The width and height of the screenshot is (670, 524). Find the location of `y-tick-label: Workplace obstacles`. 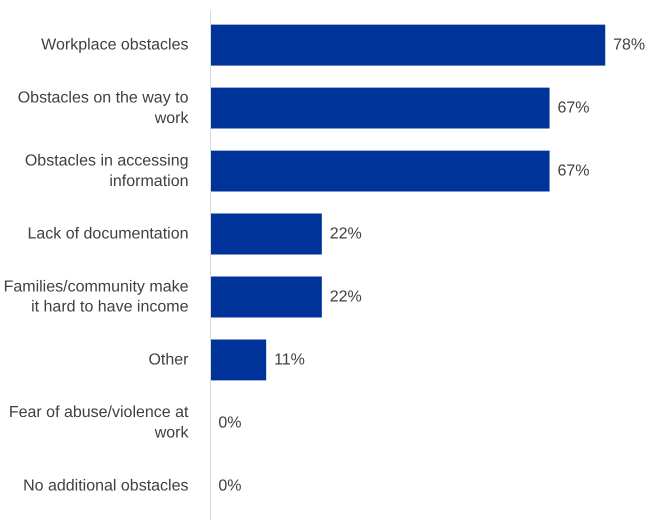

y-tick-label: Workplace obstacles is located at coordinates (114, 45).